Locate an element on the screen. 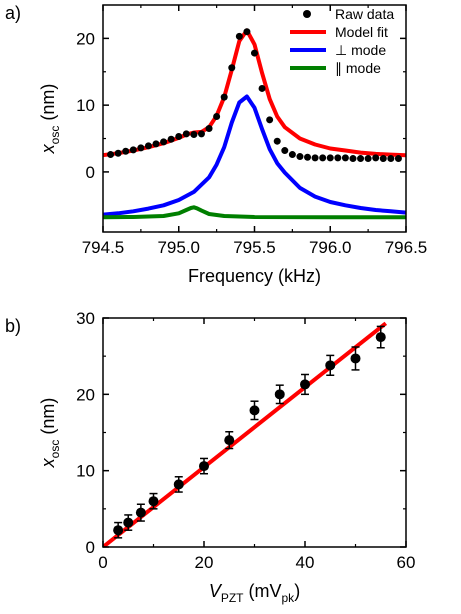 Image resolution: width=461 pixels, height=614 pixels. legend-label: Raw data is located at coordinates (364, 14).